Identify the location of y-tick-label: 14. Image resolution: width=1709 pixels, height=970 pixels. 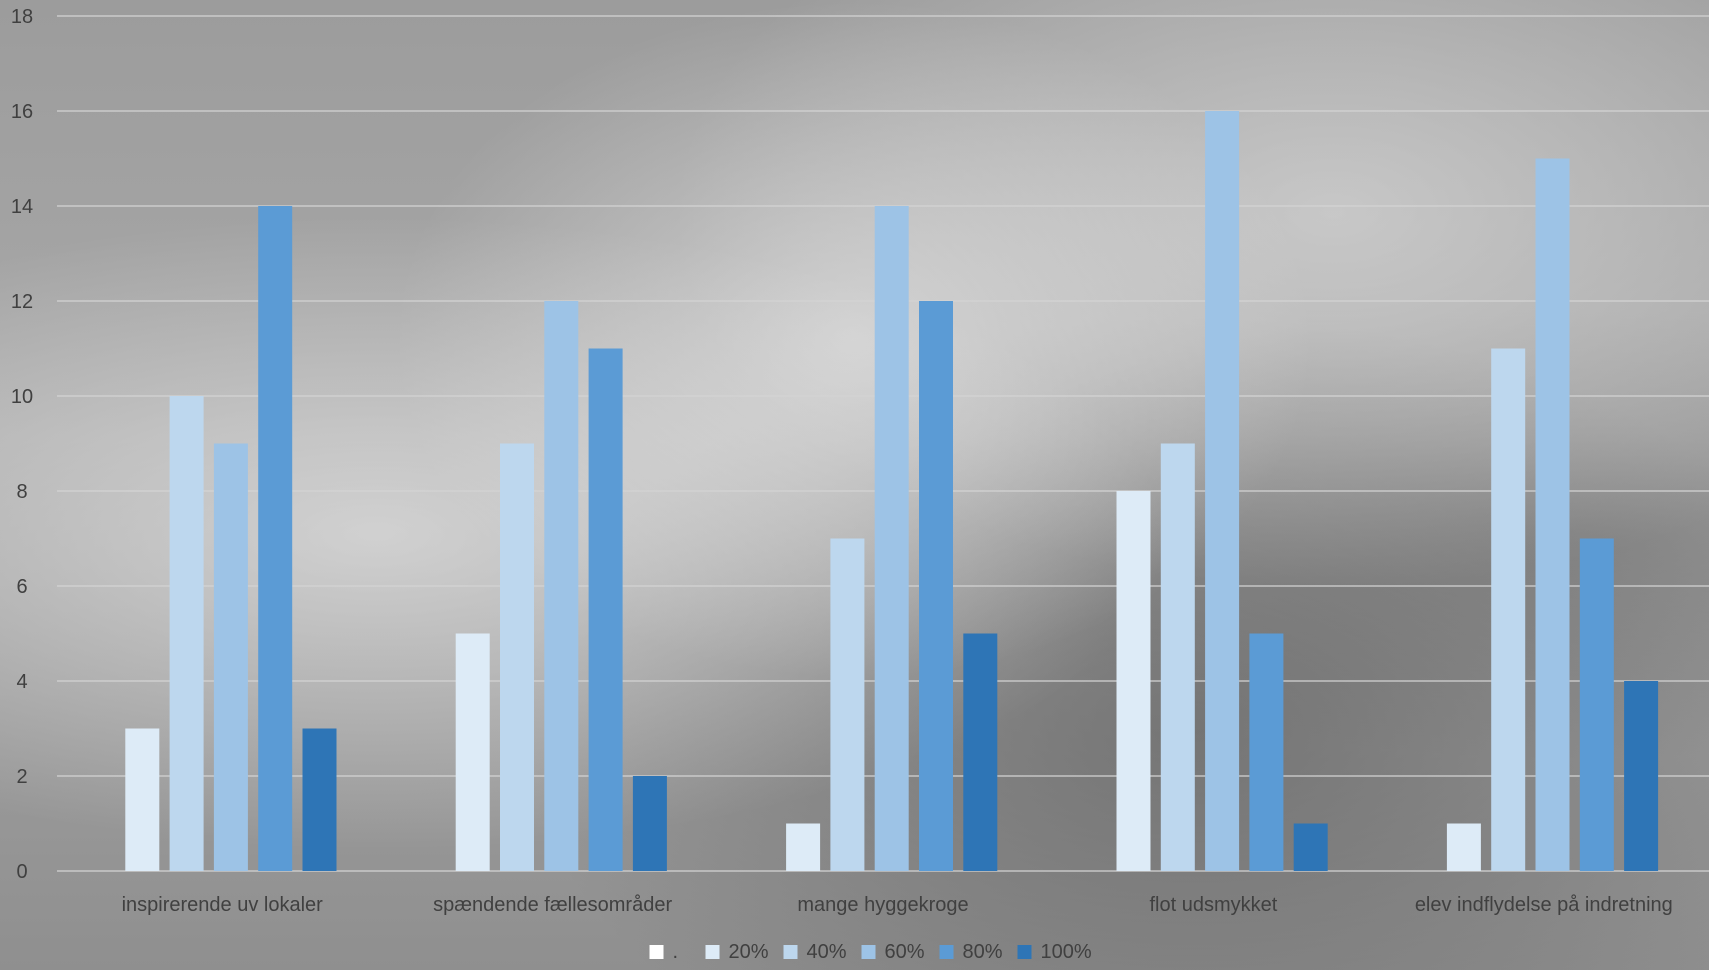
(22, 207).